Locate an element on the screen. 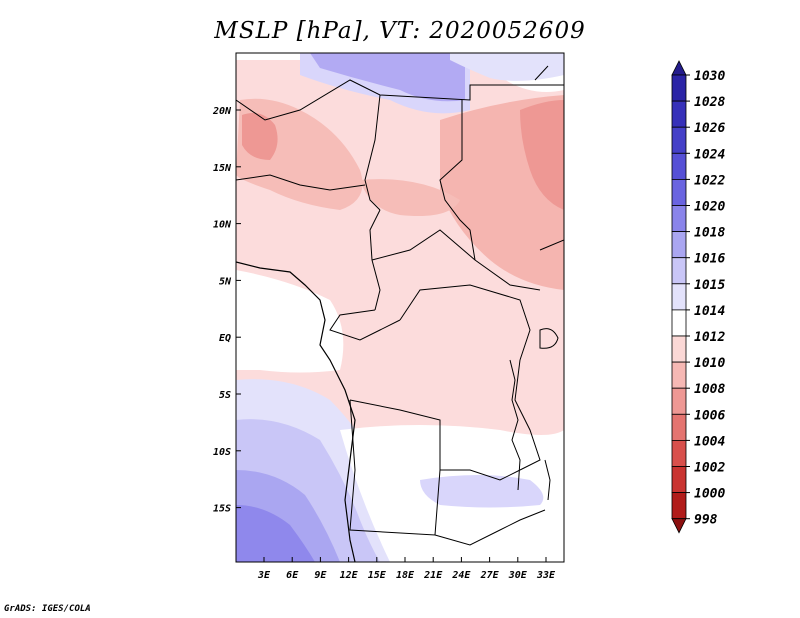 The height and width of the screenshot is (618, 800). border-chad-sudan is located at coordinates (457, 180).